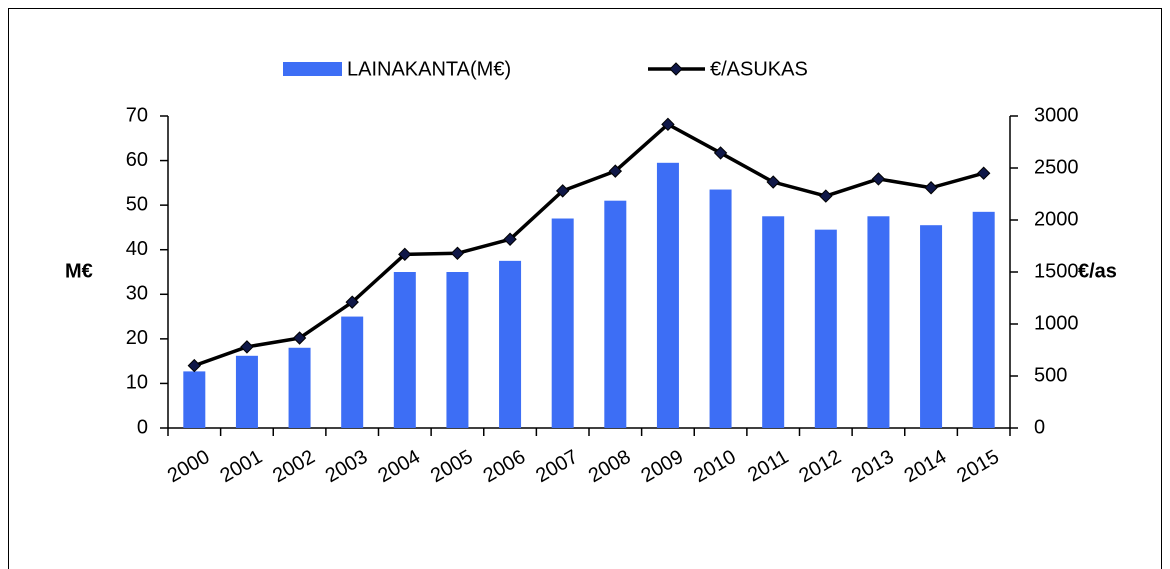 Image resolution: width=1170 pixels, height=569 pixels. Describe the element at coordinates (663, 466) in the screenshot. I see `x-tick-label: 2009` at that location.